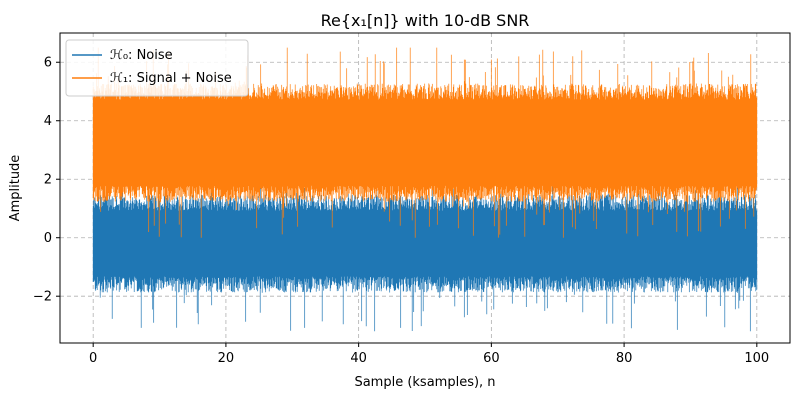 The height and width of the screenshot is (404, 800). Describe the element at coordinates (141, 55) in the screenshot. I see `legend-label-noise: ℋ₀: Noise` at that location.